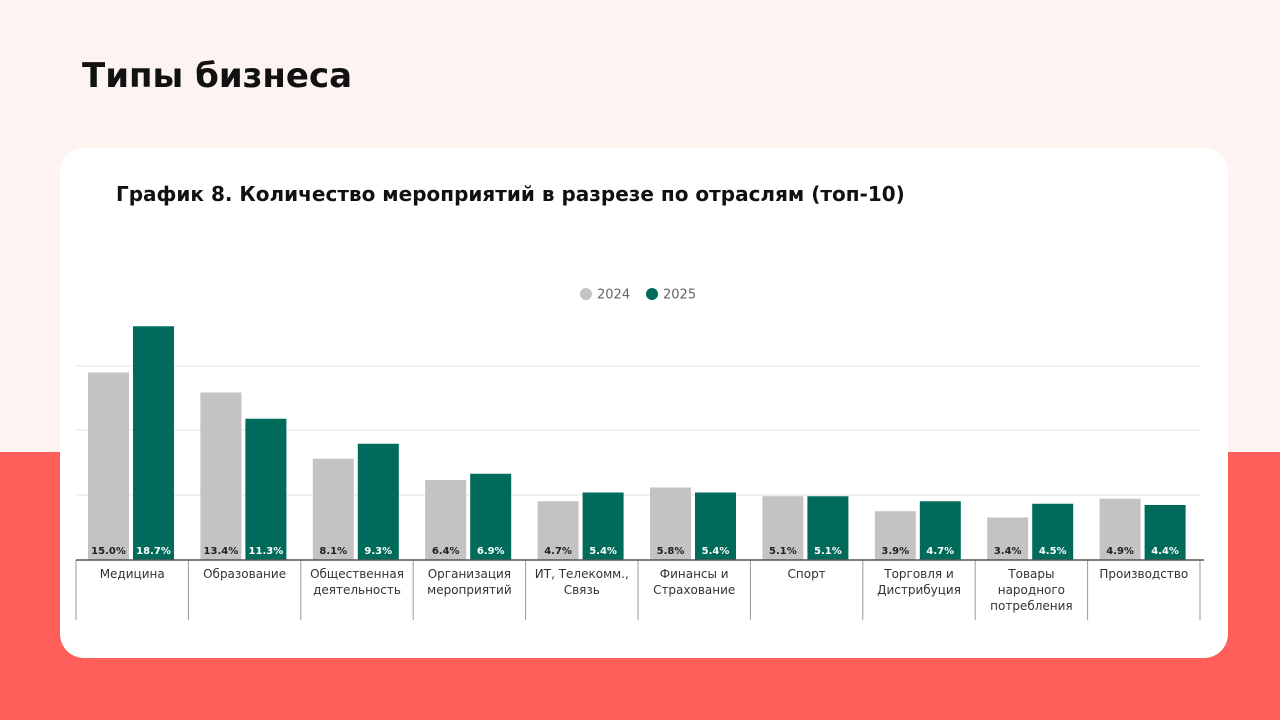  I want to click on x-tick-label: Общественная деятельность, so click(357, 582).